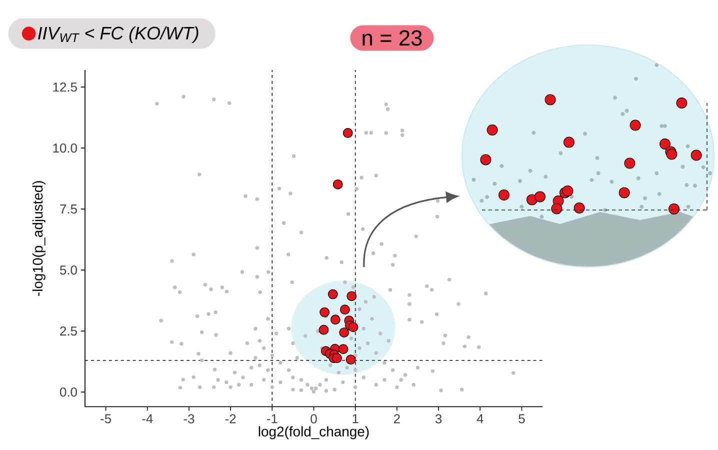 Image resolution: width=718 pixels, height=450 pixels. Describe the element at coordinates (438, 419) in the screenshot. I see `x-tick-label: 3` at that location.